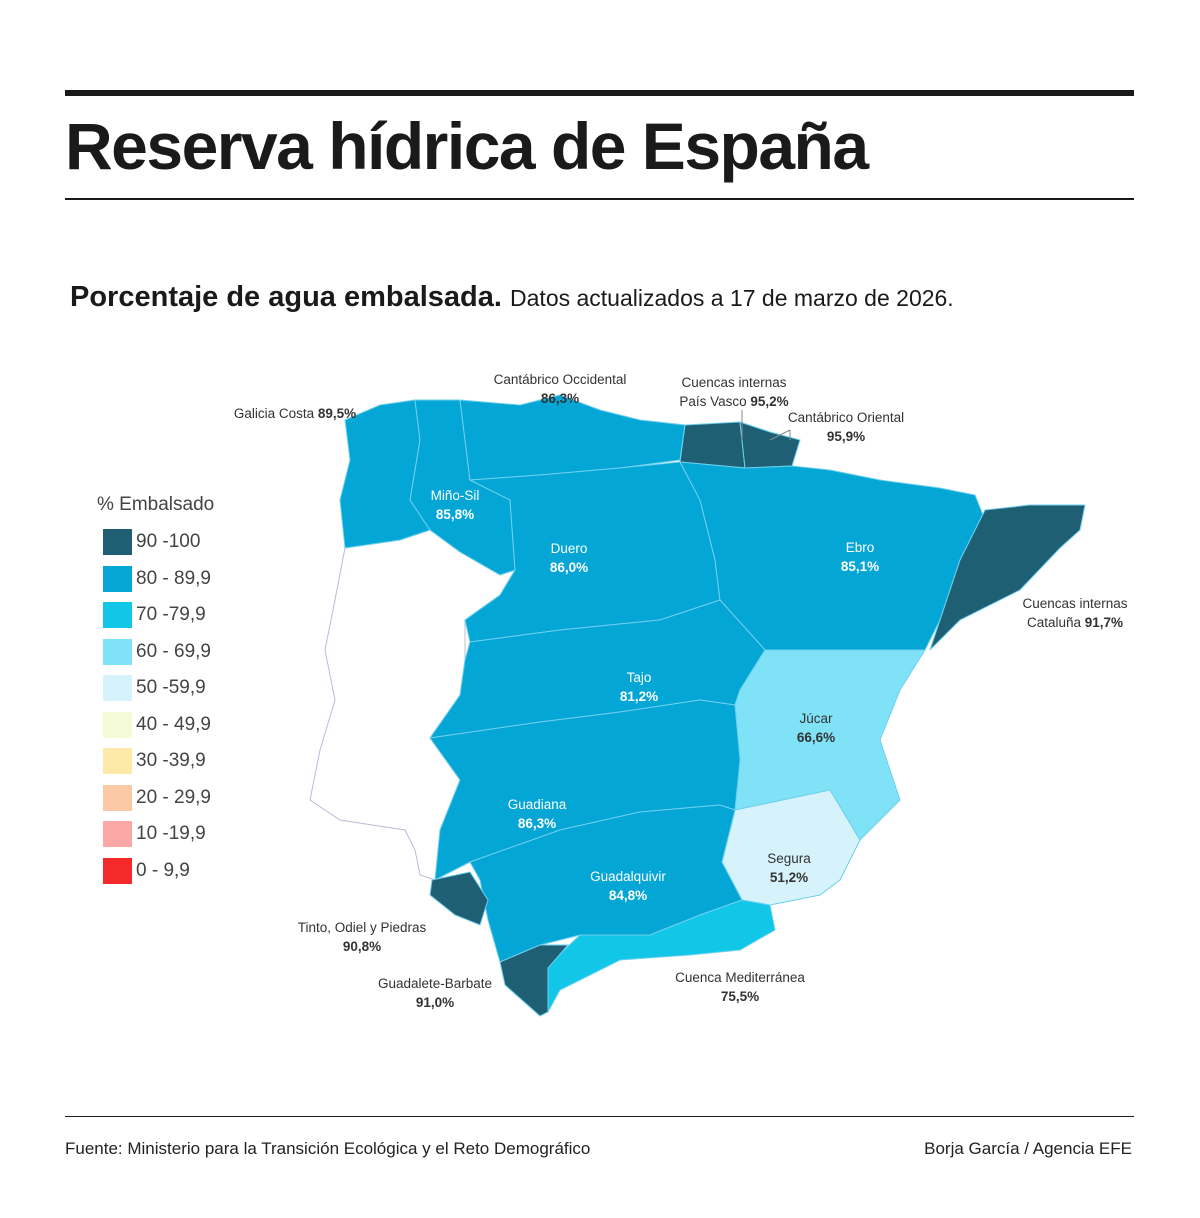 Image resolution: width=1200 pixels, height=1218 pixels. I want to click on label-galicia: Galicia Costa 89,5%, so click(295, 413).